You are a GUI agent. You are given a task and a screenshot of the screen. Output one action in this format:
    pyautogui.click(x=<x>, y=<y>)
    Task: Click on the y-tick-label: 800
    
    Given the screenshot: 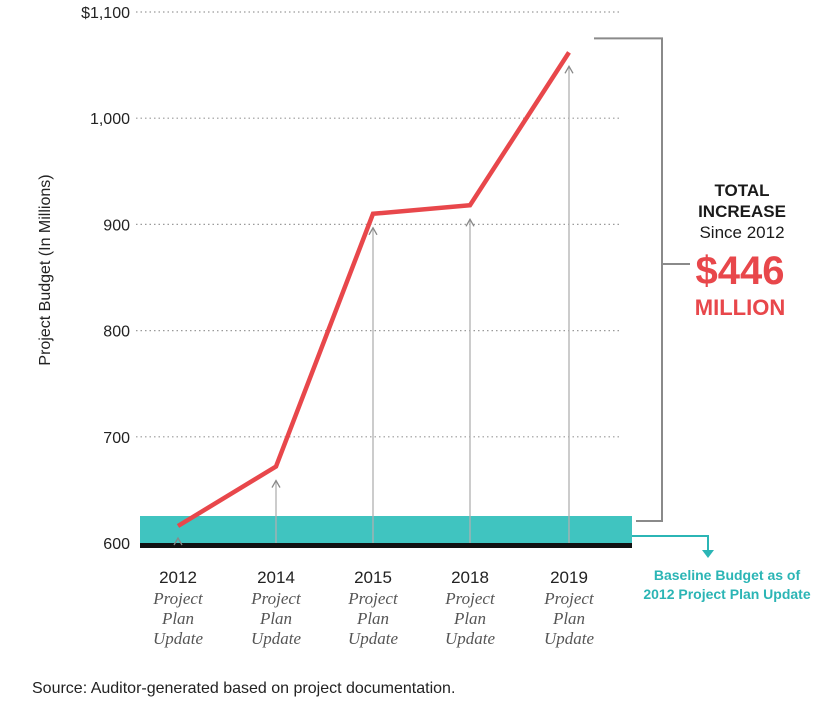 What is the action you would take?
    pyautogui.click(x=116, y=332)
    